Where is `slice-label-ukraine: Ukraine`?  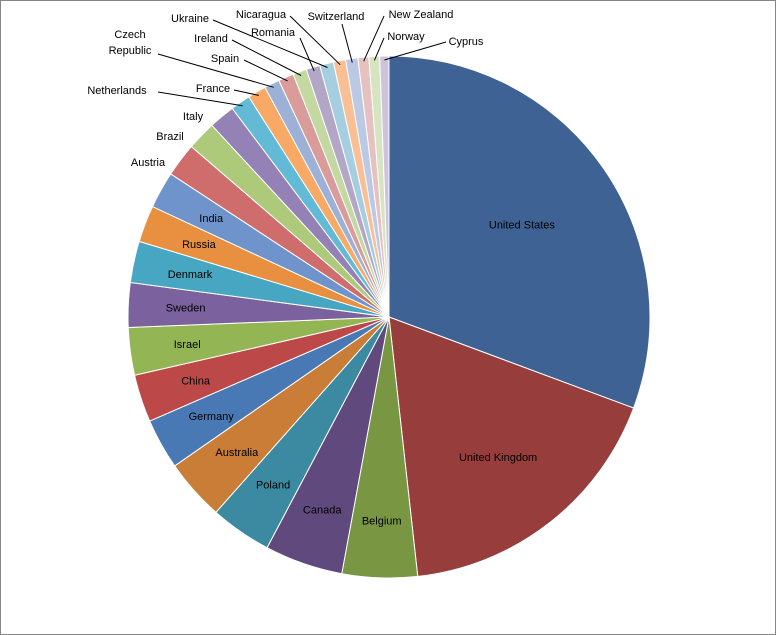
slice-label-ukraine: Ukraine is located at coordinates (190, 19).